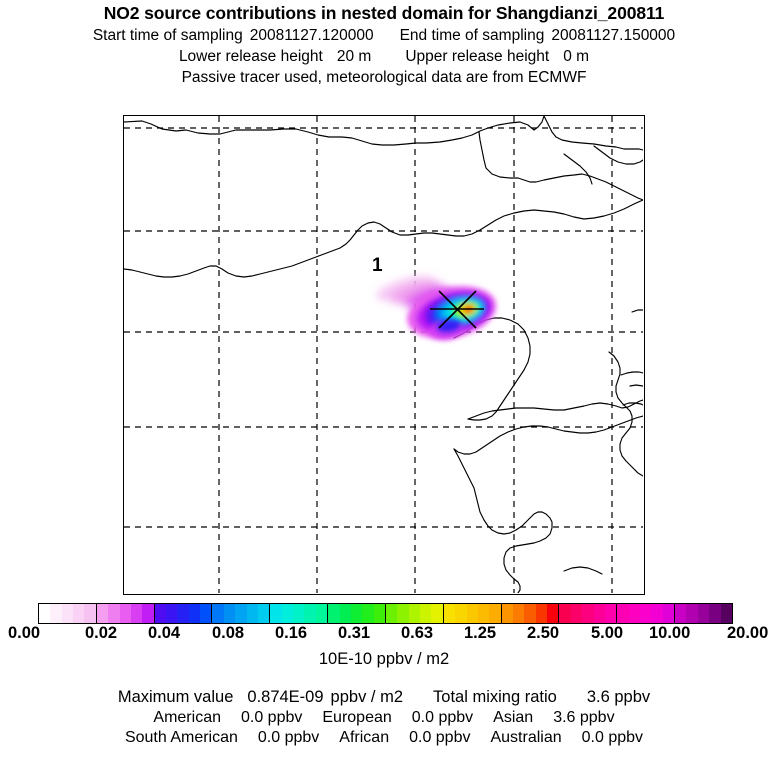 This screenshot has height=768, width=768. What do you see at coordinates (250, 56) in the screenshot?
I see `lower-release-height-label: Lower release height` at bounding box center [250, 56].